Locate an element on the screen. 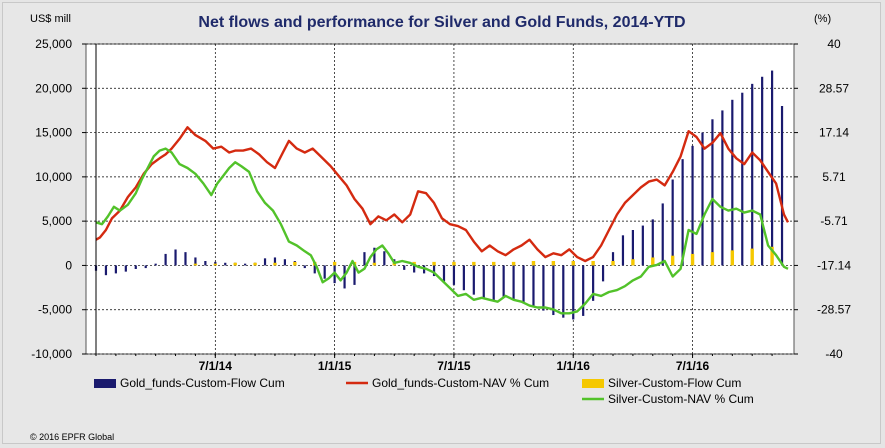 The width and height of the screenshot is (885, 448). right-tick-label: -40 is located at coordinates (834, 354).